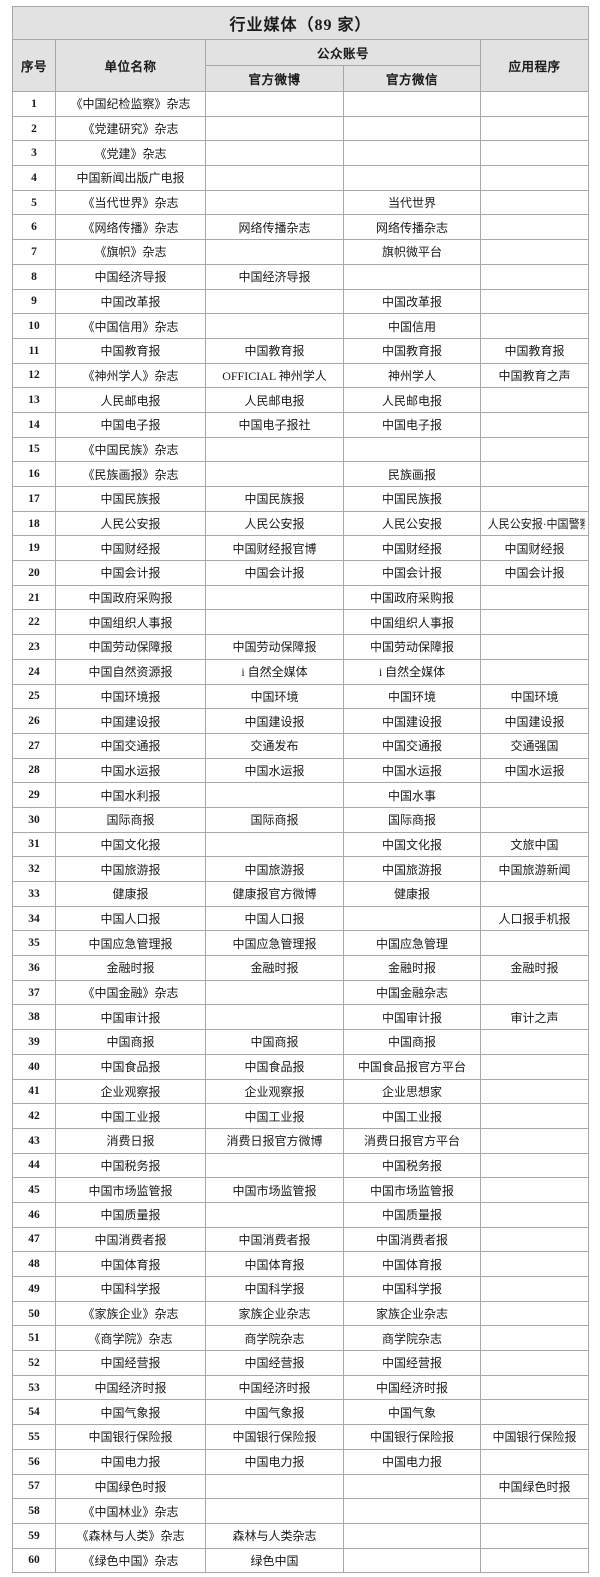 The image size is (600, 1577). Describe the element at coordinates (301, 573) in the screenshot. I see `table-row: 20 中国会计报 中国会计报 中国会计报 中国会计报` at that location.